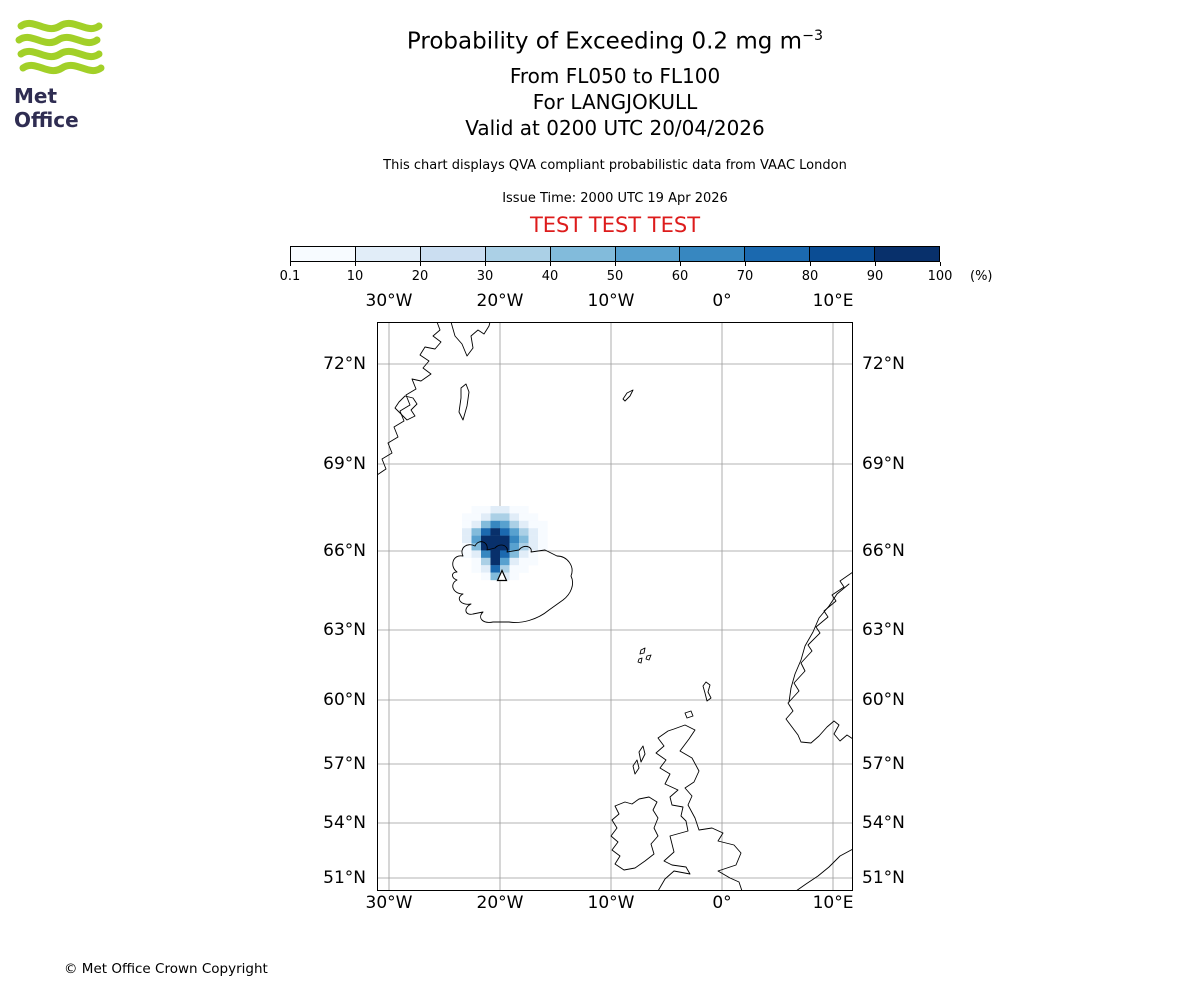  Describe the element at coordinates (46, 108) in the screenshot. I see `met-office-logo-text: Met Office` at that location.